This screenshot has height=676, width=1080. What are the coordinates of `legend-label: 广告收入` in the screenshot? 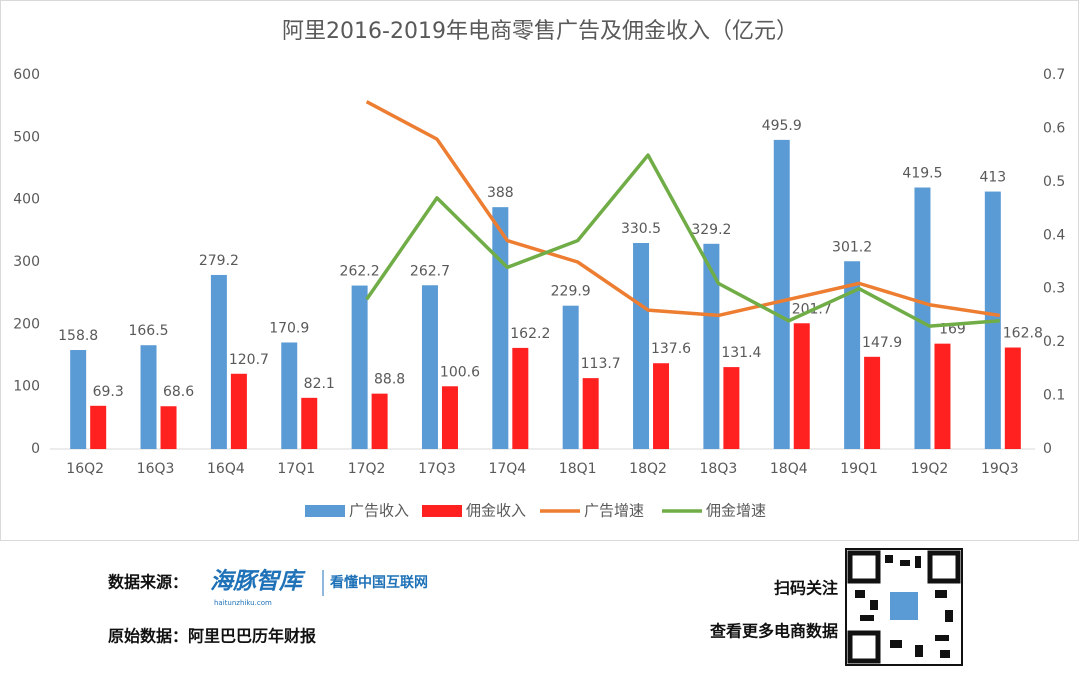 It's located at (379, 511).